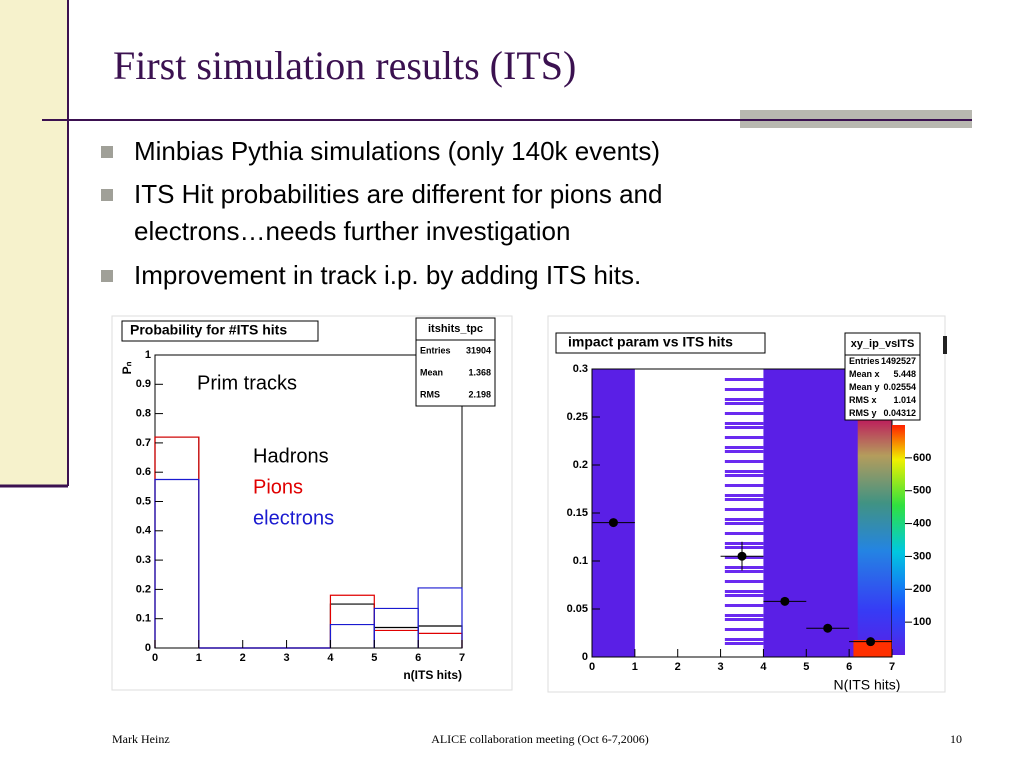 This screenshot has width=1024, height=768. Describe the element at coordinates (577, 513) in the screenshot. I see `y-tick-label: 0.15` at that location.